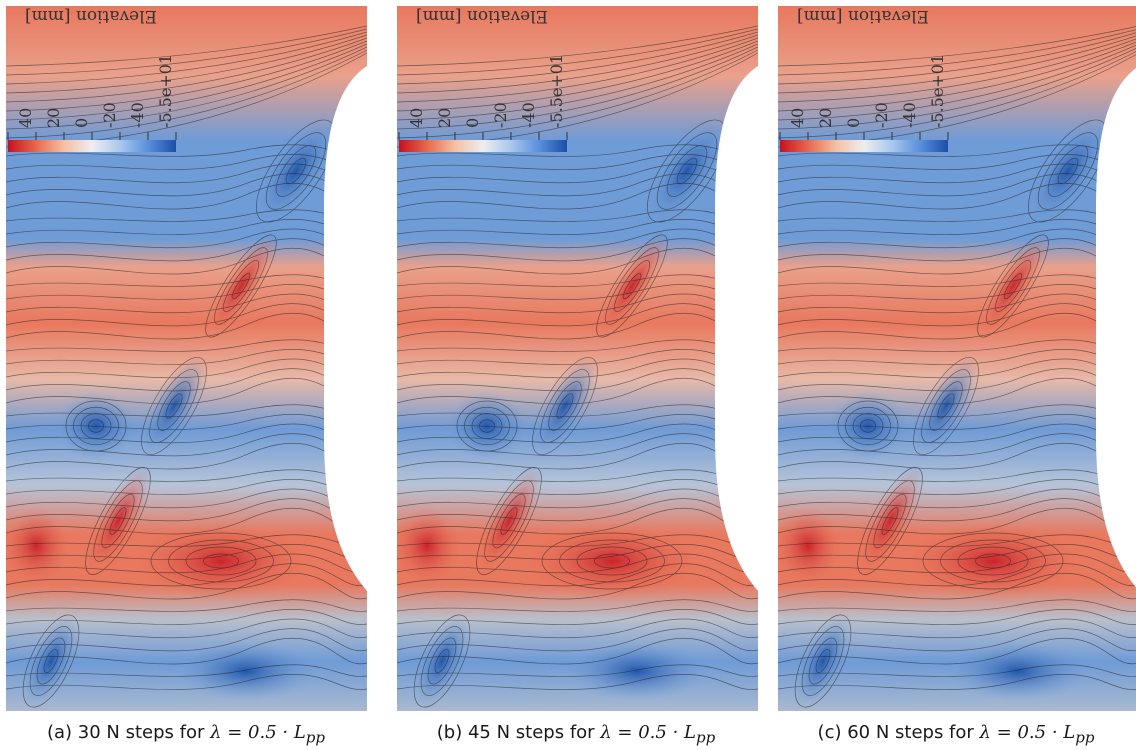 Image resolution: width=1136 pixels, height=750 pixels. Describe the element at coordinates (898, 732) in the screenshot. I see `caption-text: (c) 60 N steps for` at that location.